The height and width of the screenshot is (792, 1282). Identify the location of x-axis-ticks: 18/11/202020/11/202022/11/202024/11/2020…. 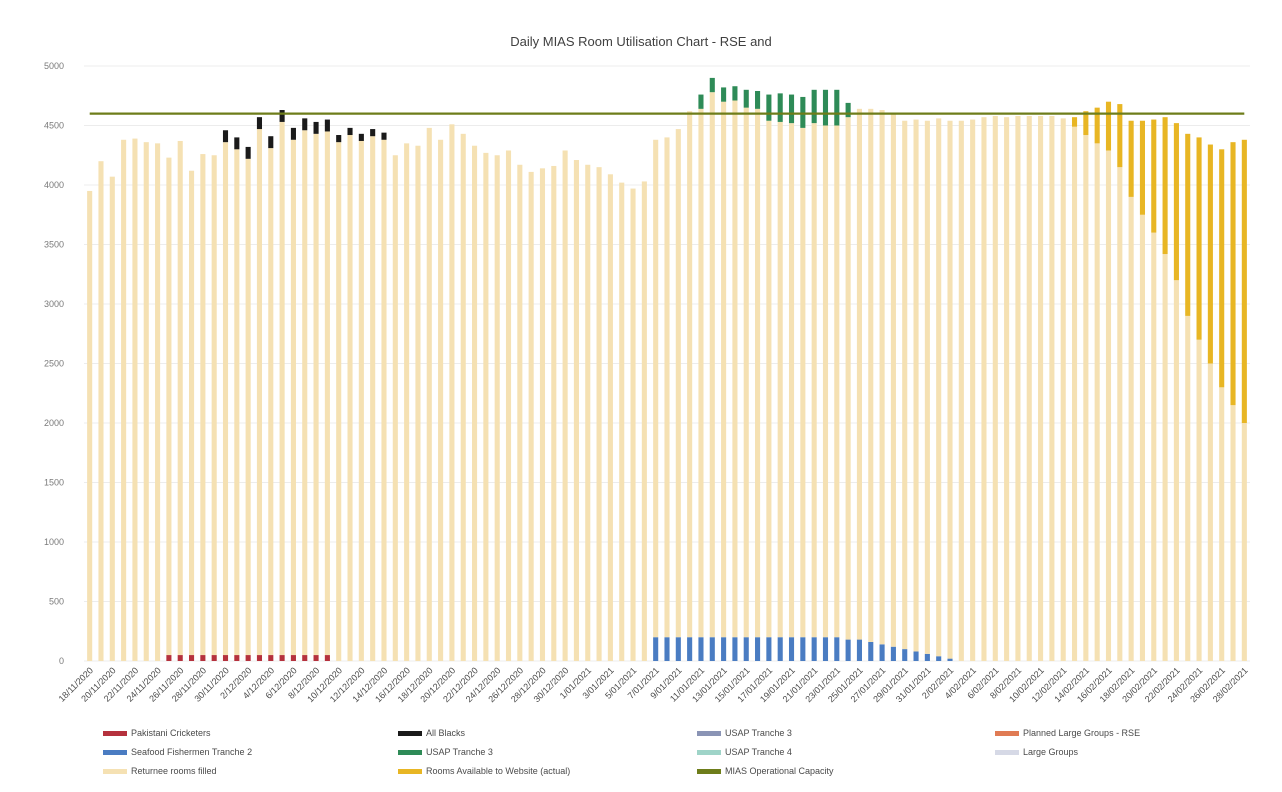
(653, 684).